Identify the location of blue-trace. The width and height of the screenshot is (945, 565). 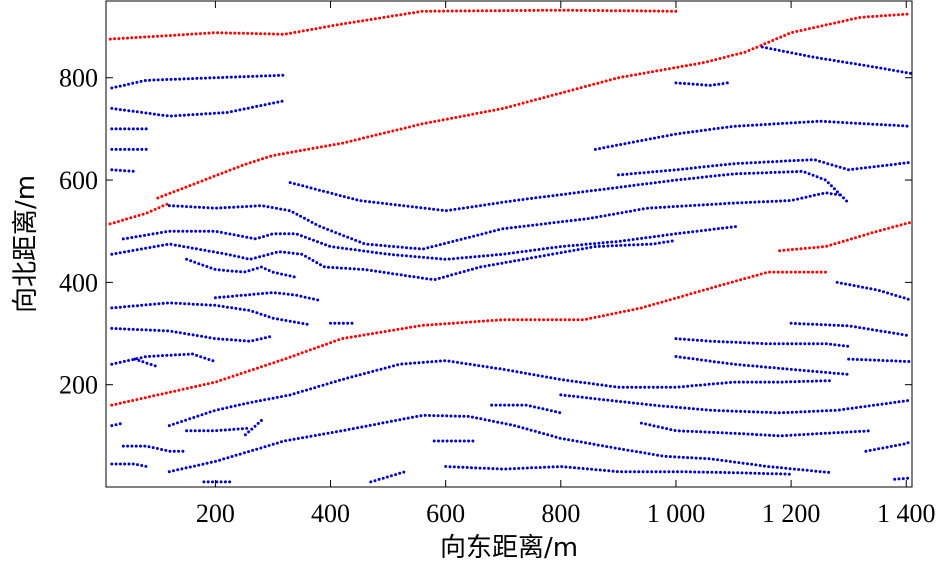
(387, 477).